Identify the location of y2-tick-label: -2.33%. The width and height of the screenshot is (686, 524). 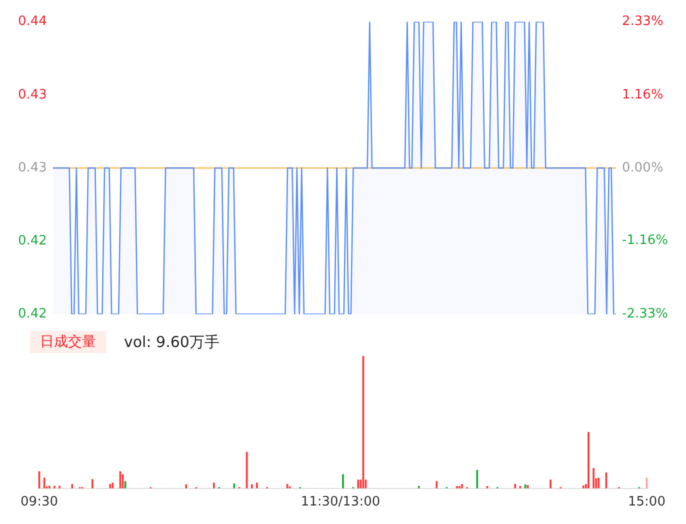
(645, 314).